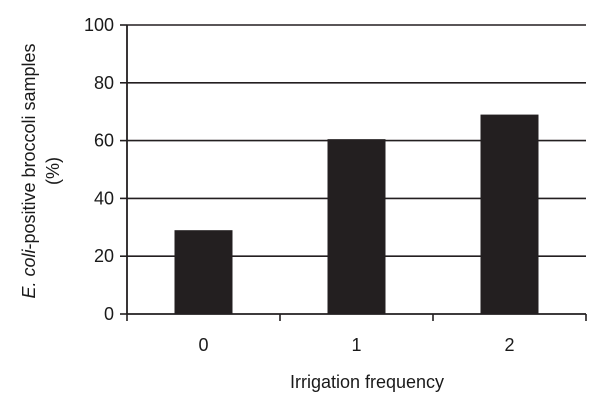 Image resolution: width=590 pixels, height=397 pixels. What do you see at coordinates (104, 83) in the screenshot?
I see `y-tick-label: 80` at bounding box center [104, 83].